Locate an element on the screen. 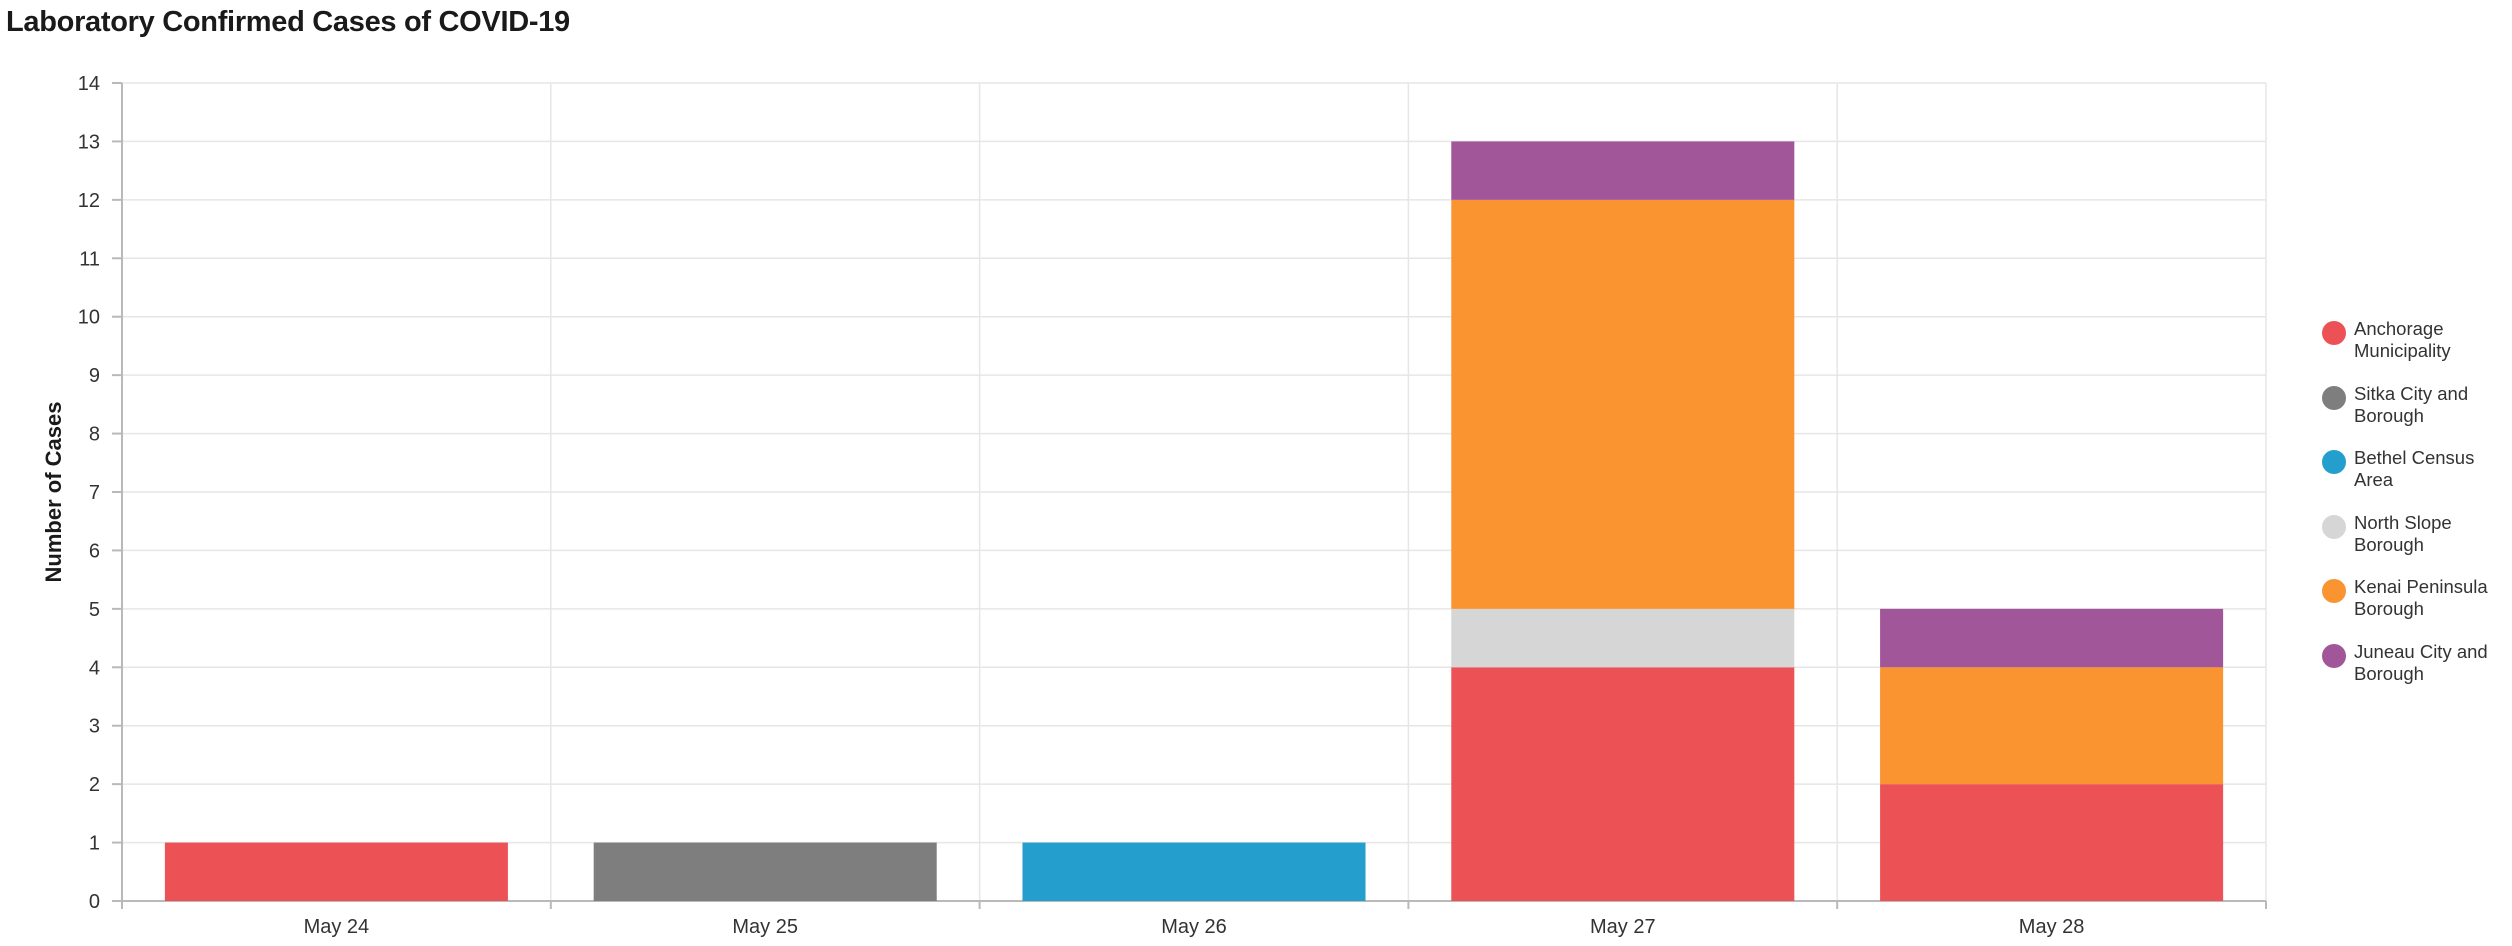  legend-item: Sitka City and Borough is located at coordinates (2412, 415).